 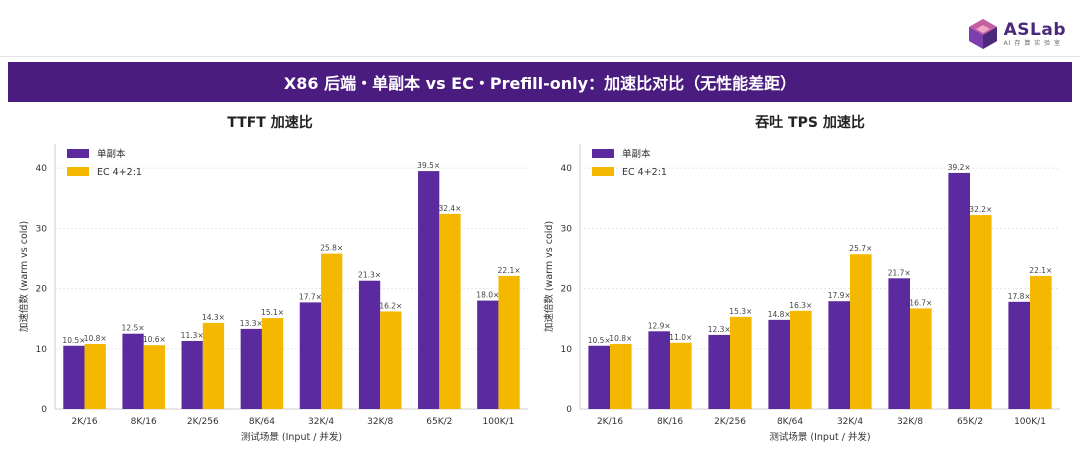 What do you see at coordinates (310, 296) in the screenshot?
I see `data-label: 17.7×` at bounding box center [310, 296].